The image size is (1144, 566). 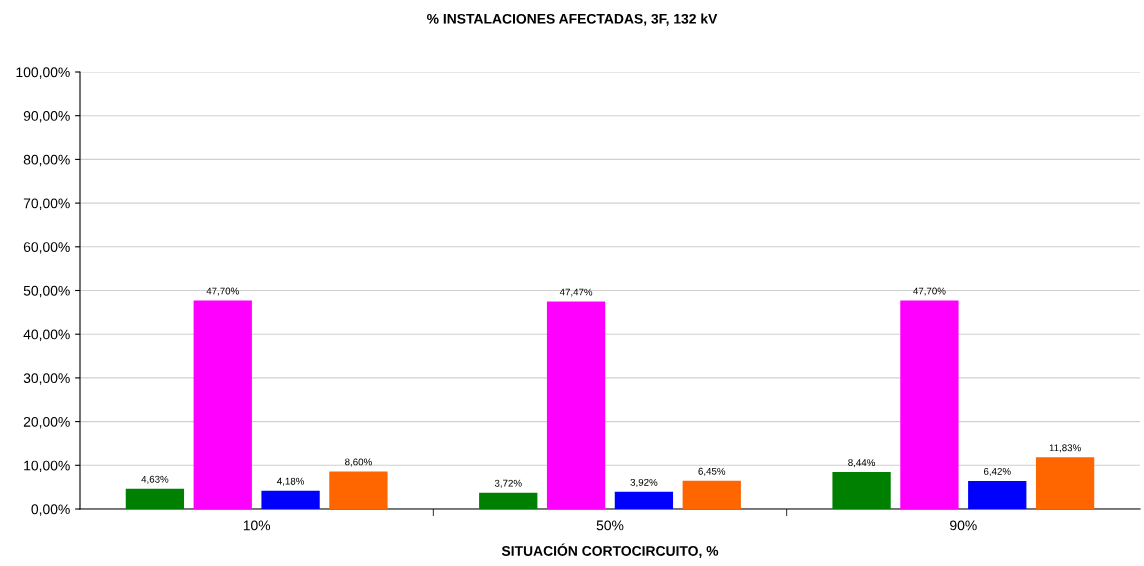 I want to click on data-label: 11,83%, so click(x=1065, y=448).